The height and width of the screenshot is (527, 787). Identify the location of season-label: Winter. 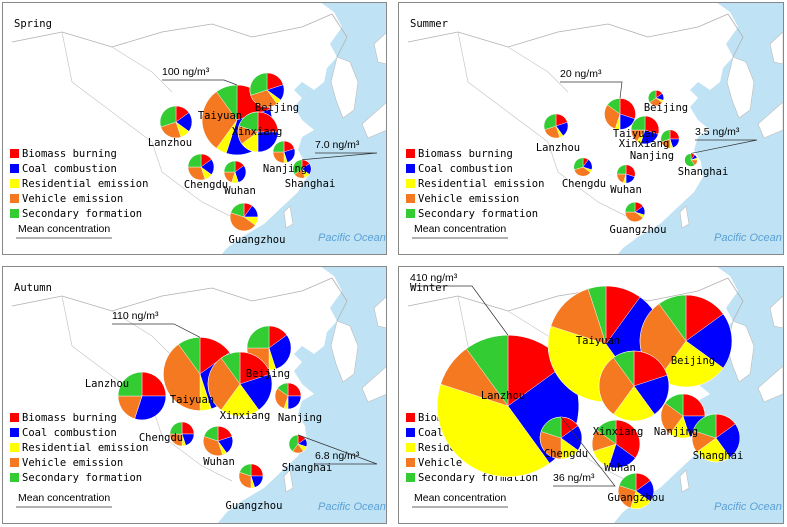
(429, 288).